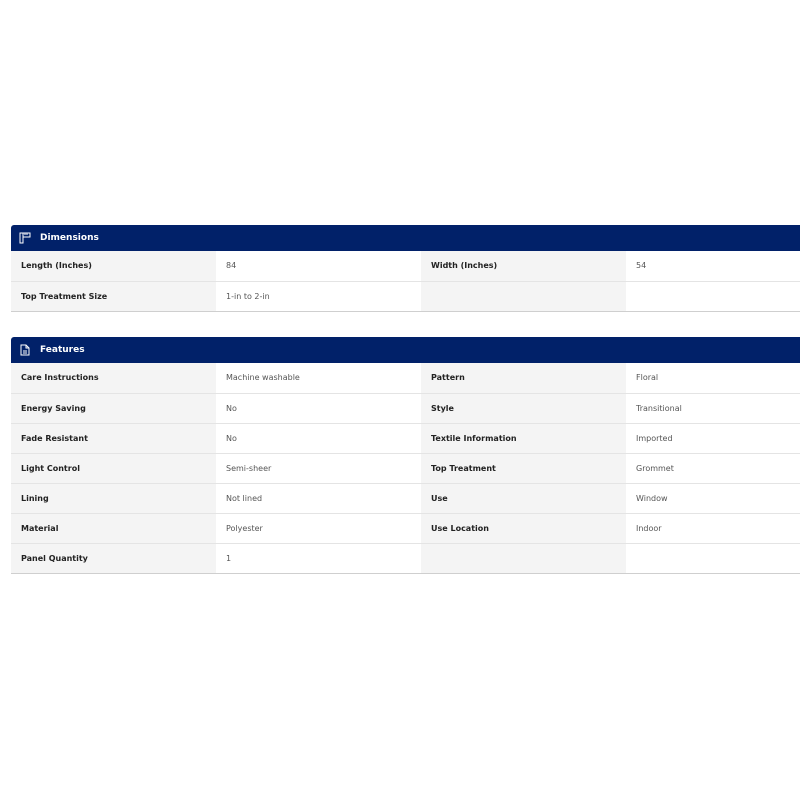 The image size is (800, 800). Describe the element at coordinates (113, 408) in the screenshot. I see `spec-label: Energy Saving` at that location.